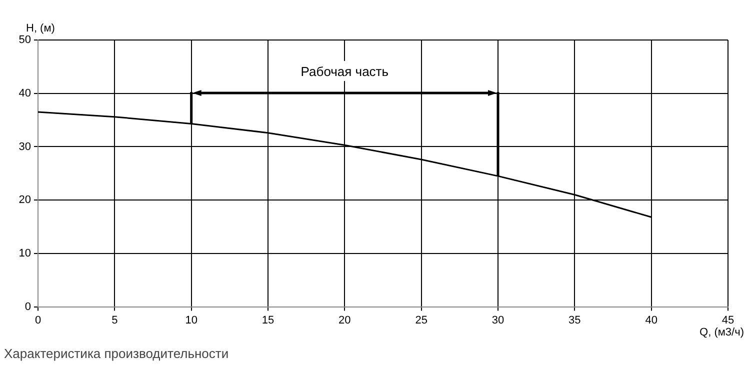 This screenshot has width=748, height=375. What do you see at coordinates (27, 306) in the screenshot?
I see `y-tick-label: 0` at bounding box center [27, 306].